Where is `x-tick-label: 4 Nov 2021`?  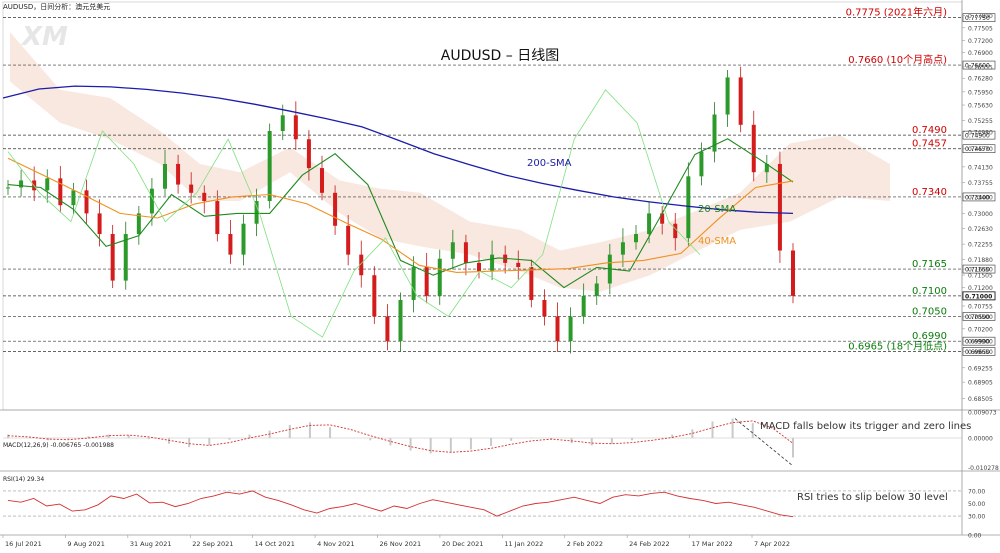
x-tick-label: 4 Nov 2021 is located at coordinates (336, 544).